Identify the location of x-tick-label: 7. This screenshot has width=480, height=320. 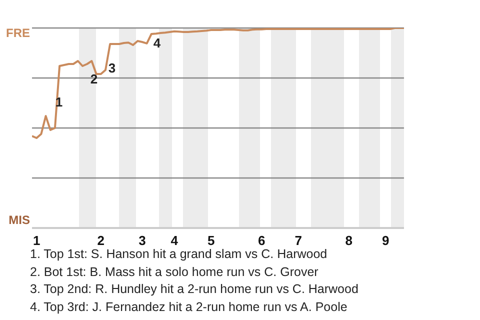
(298, 240).